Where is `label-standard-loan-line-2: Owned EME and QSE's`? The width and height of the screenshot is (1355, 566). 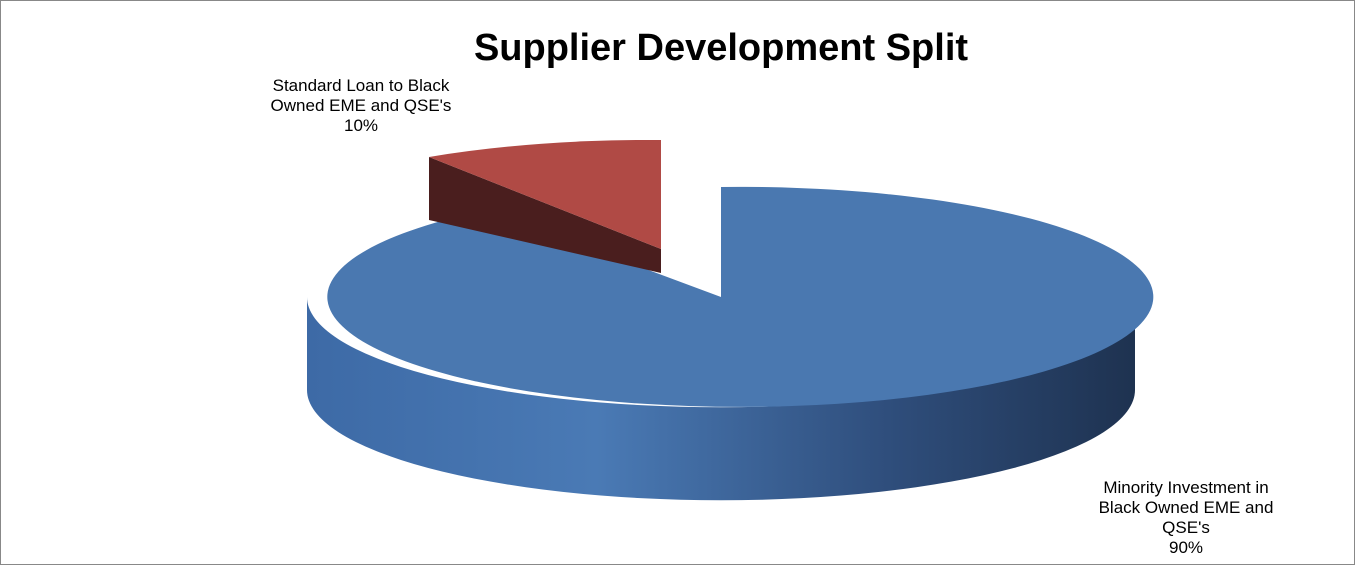 label-standard-loan-line-2: Owned EME and QSE's is located at coordinates (361, 105).